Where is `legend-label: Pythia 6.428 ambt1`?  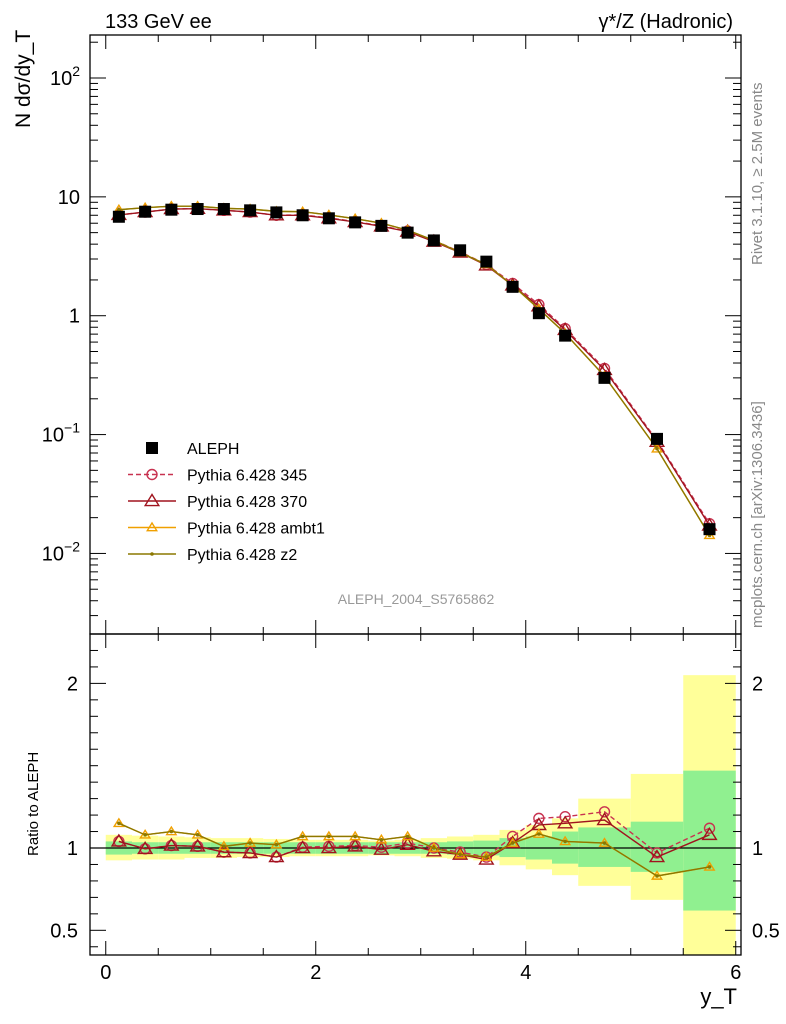 legend-label: Pythia 6.428 ambt1 is located at coordinates (256, 529).